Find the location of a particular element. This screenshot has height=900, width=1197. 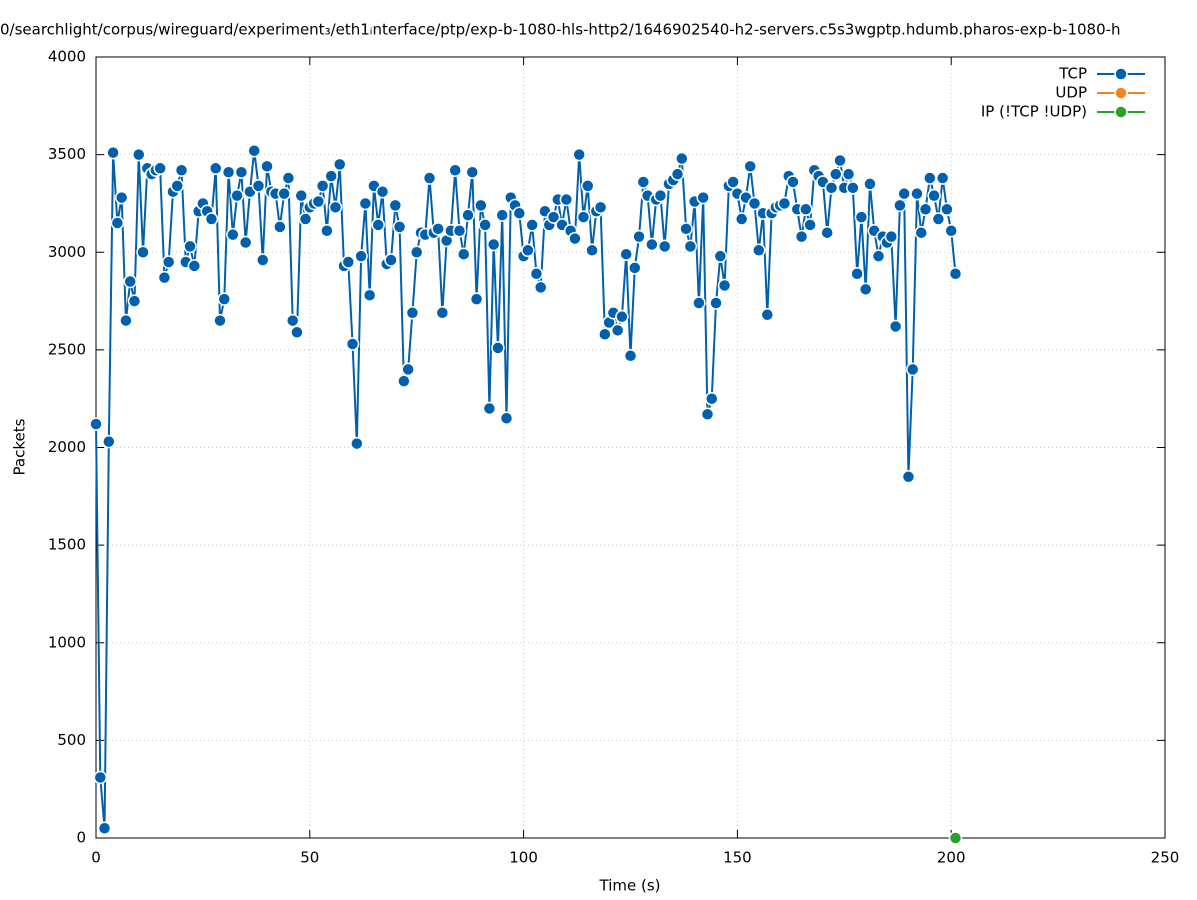

y-tick-label: 500 is located at coordinates (71, 740).